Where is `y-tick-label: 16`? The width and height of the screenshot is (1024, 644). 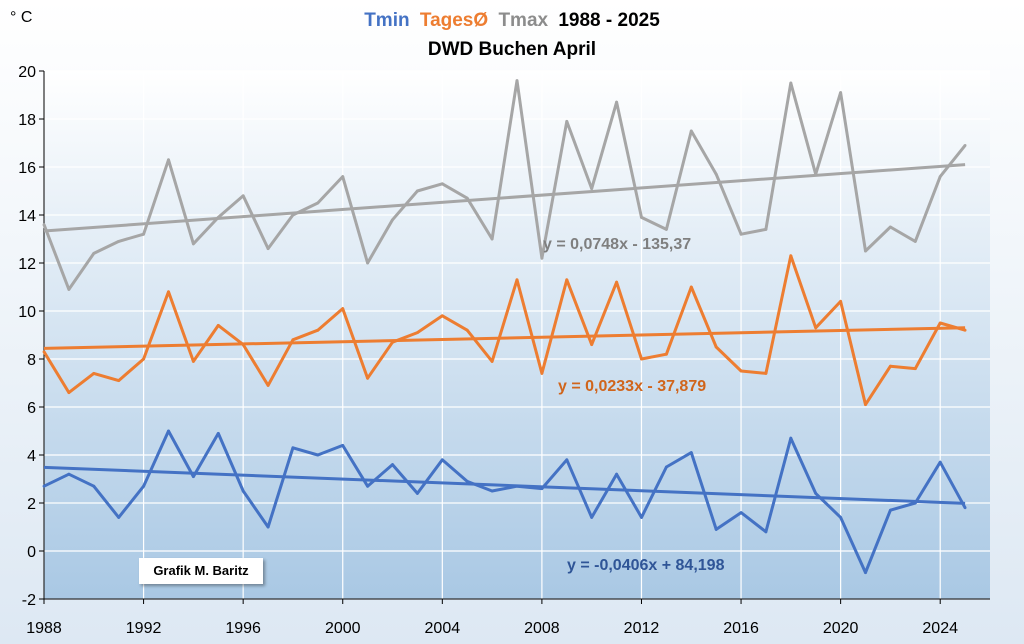
y-tick-label: 16 is located at coordinates (27, 168).